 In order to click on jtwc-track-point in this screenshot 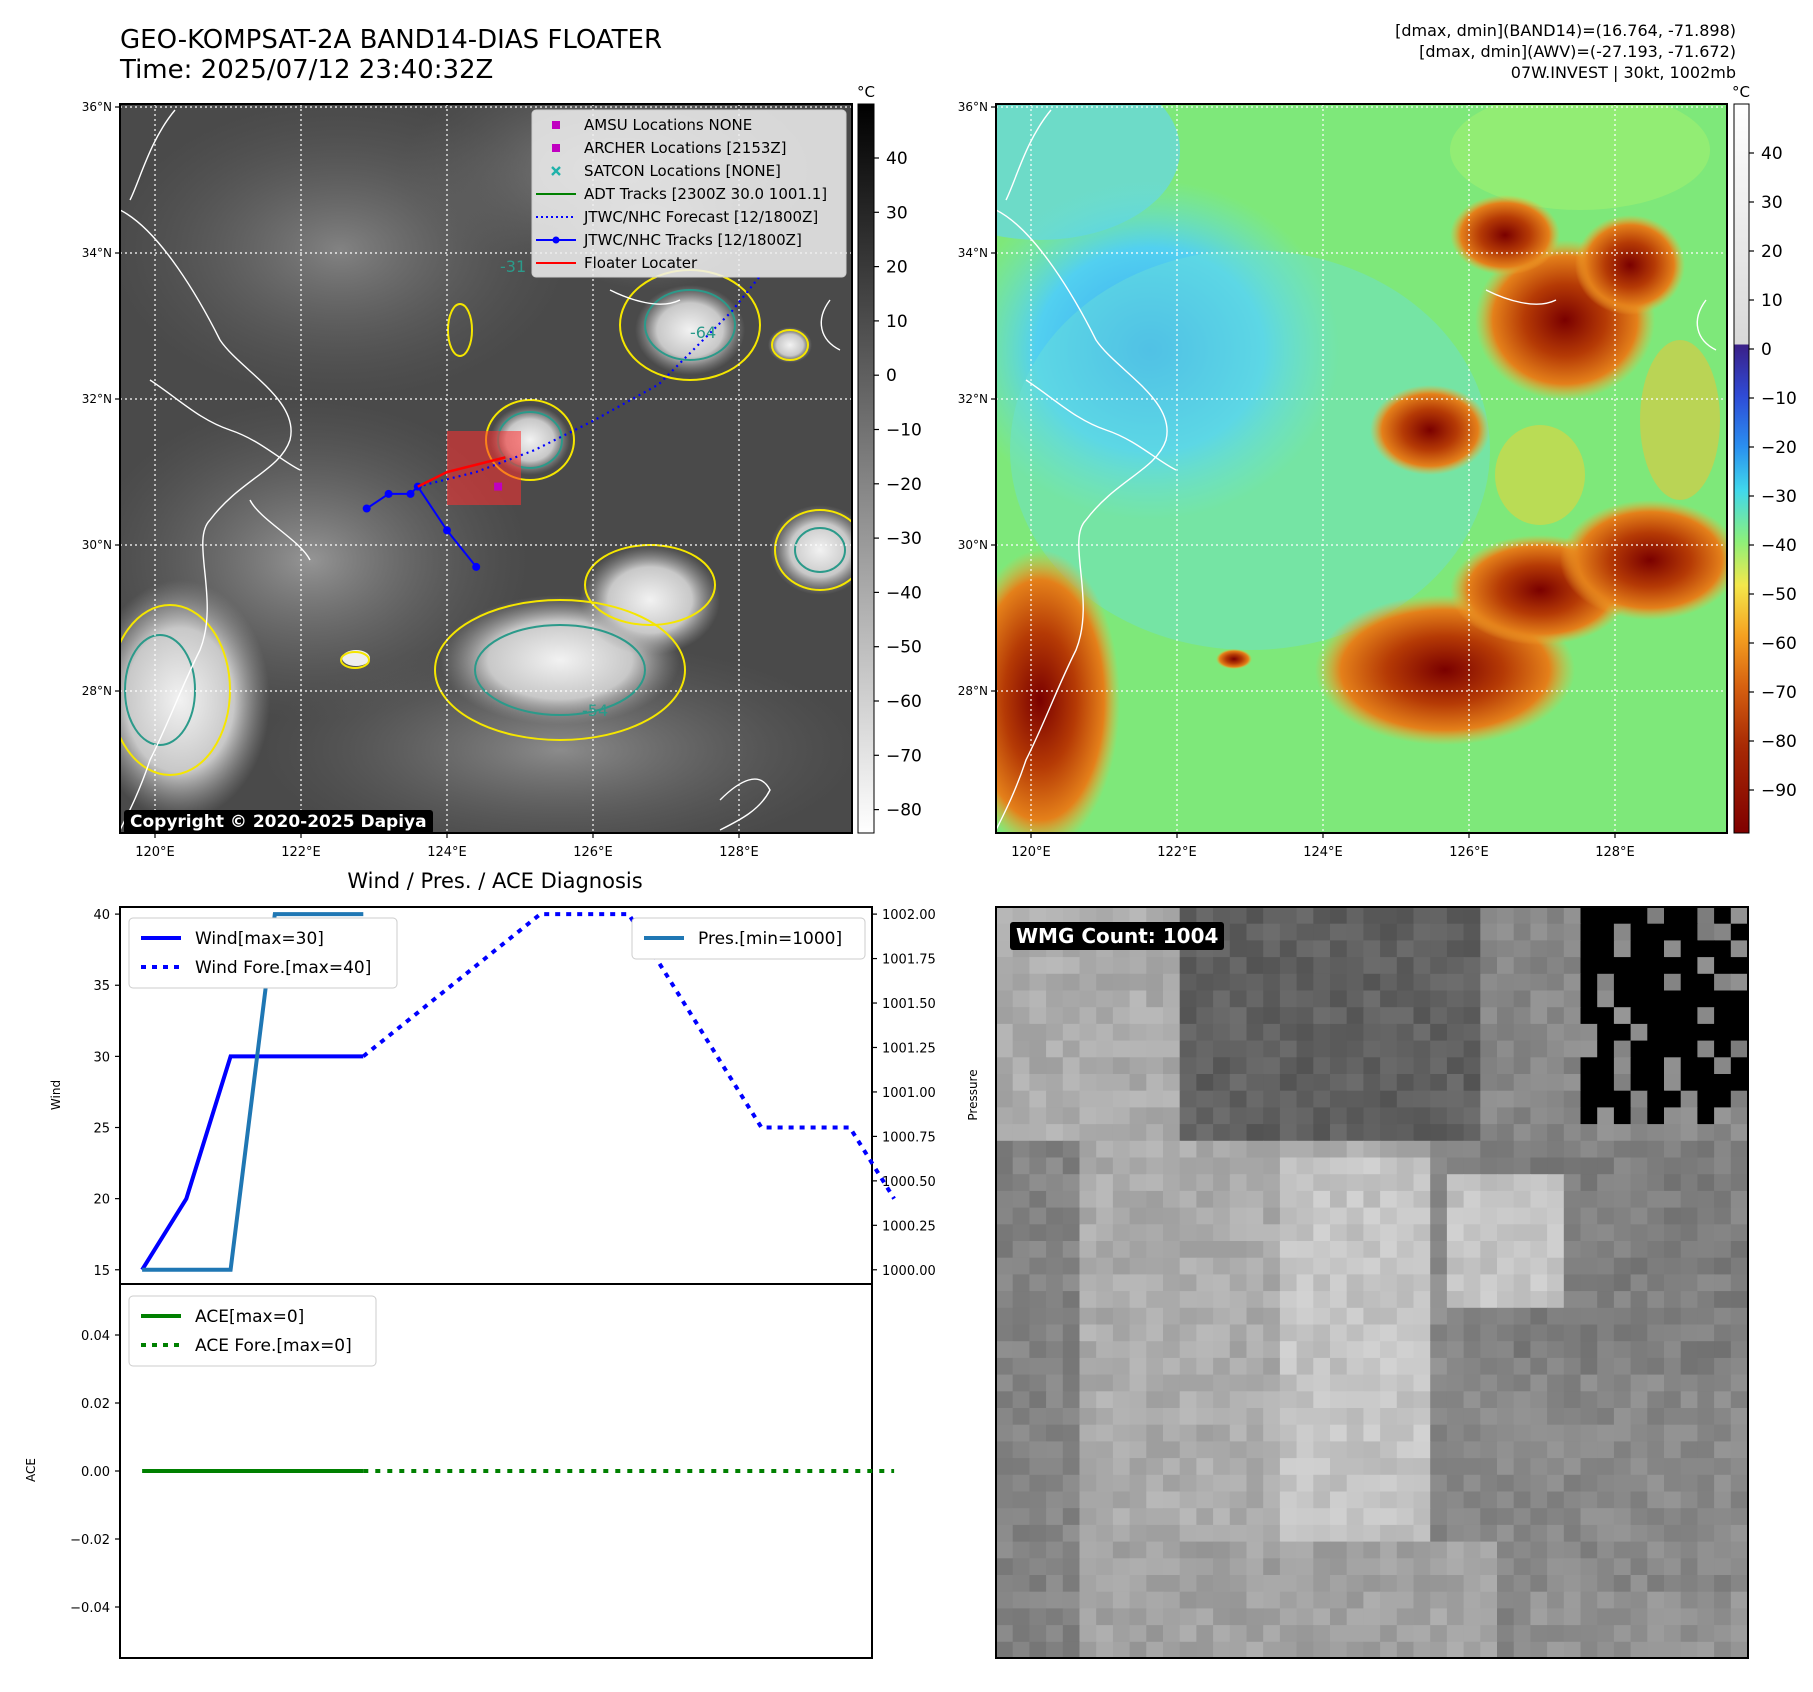, I will do `click(366, 508)`.